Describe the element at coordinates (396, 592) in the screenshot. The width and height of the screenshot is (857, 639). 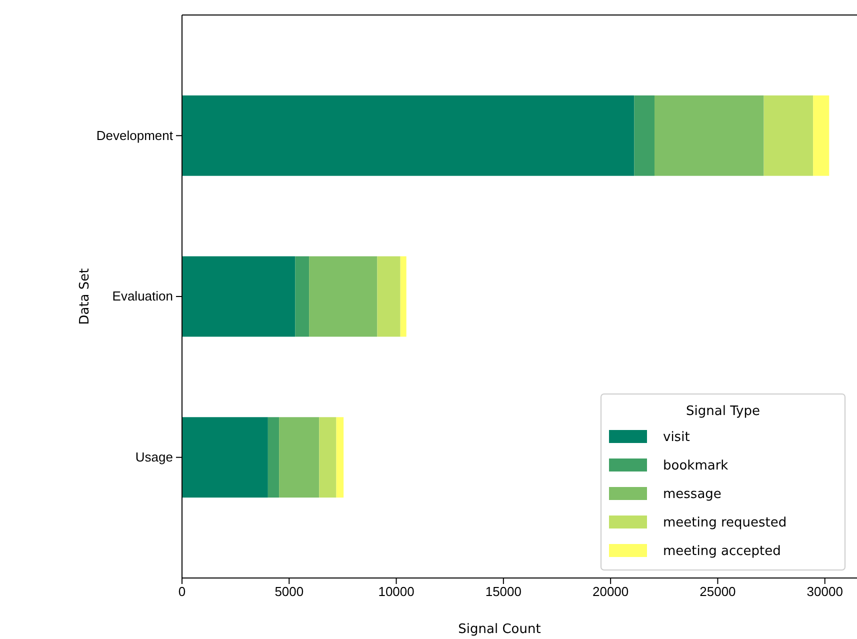
I see `x-tick-label: 10000` at that location.